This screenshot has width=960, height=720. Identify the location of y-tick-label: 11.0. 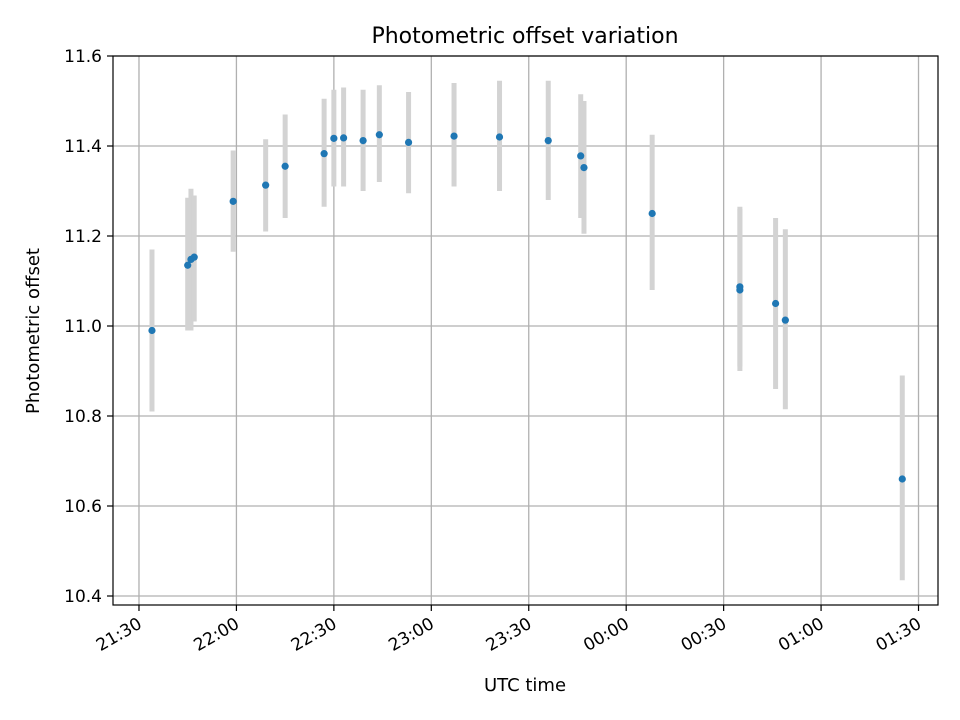
(83, 327).